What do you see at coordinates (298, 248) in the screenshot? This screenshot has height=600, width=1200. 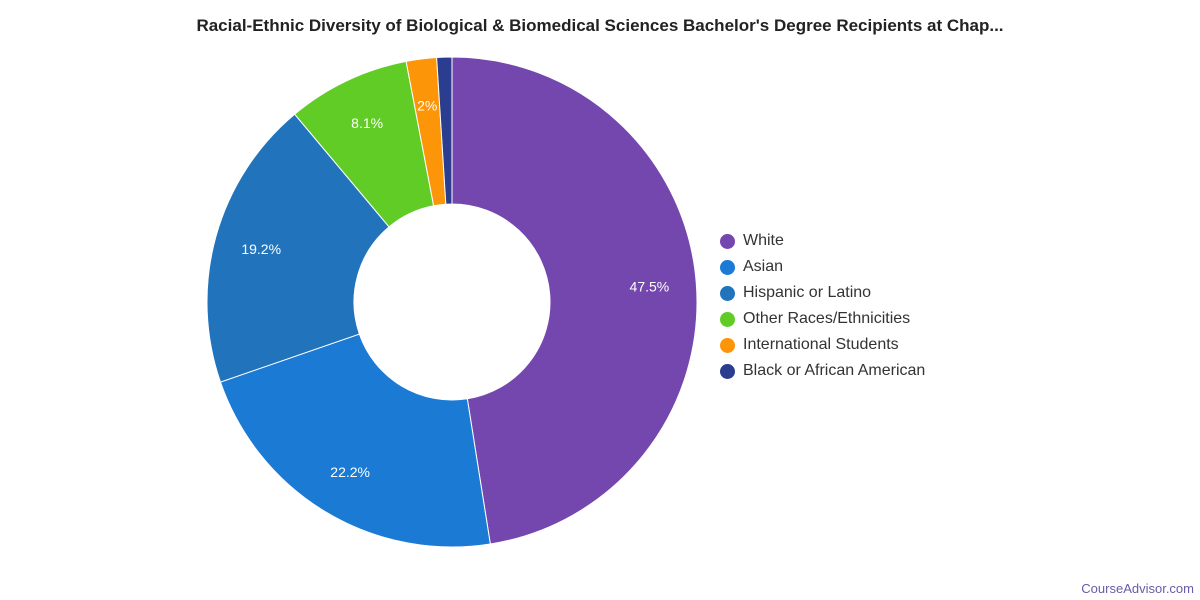 I see `slice-hispanic-or-latino` at bounding box center [298, 248].